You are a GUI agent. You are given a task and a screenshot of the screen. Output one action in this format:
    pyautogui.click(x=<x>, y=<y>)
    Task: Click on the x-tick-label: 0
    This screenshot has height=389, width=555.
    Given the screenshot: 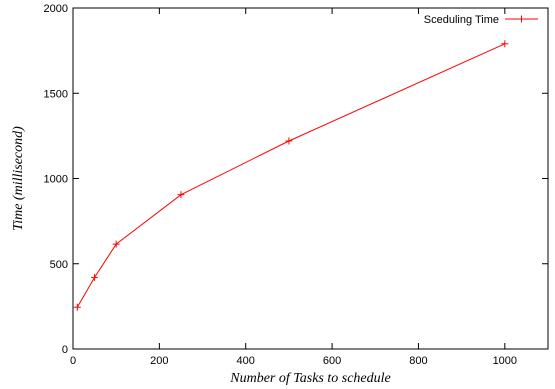 What is the action you would take?
    pyautogui.click(x=73, y=361)
    